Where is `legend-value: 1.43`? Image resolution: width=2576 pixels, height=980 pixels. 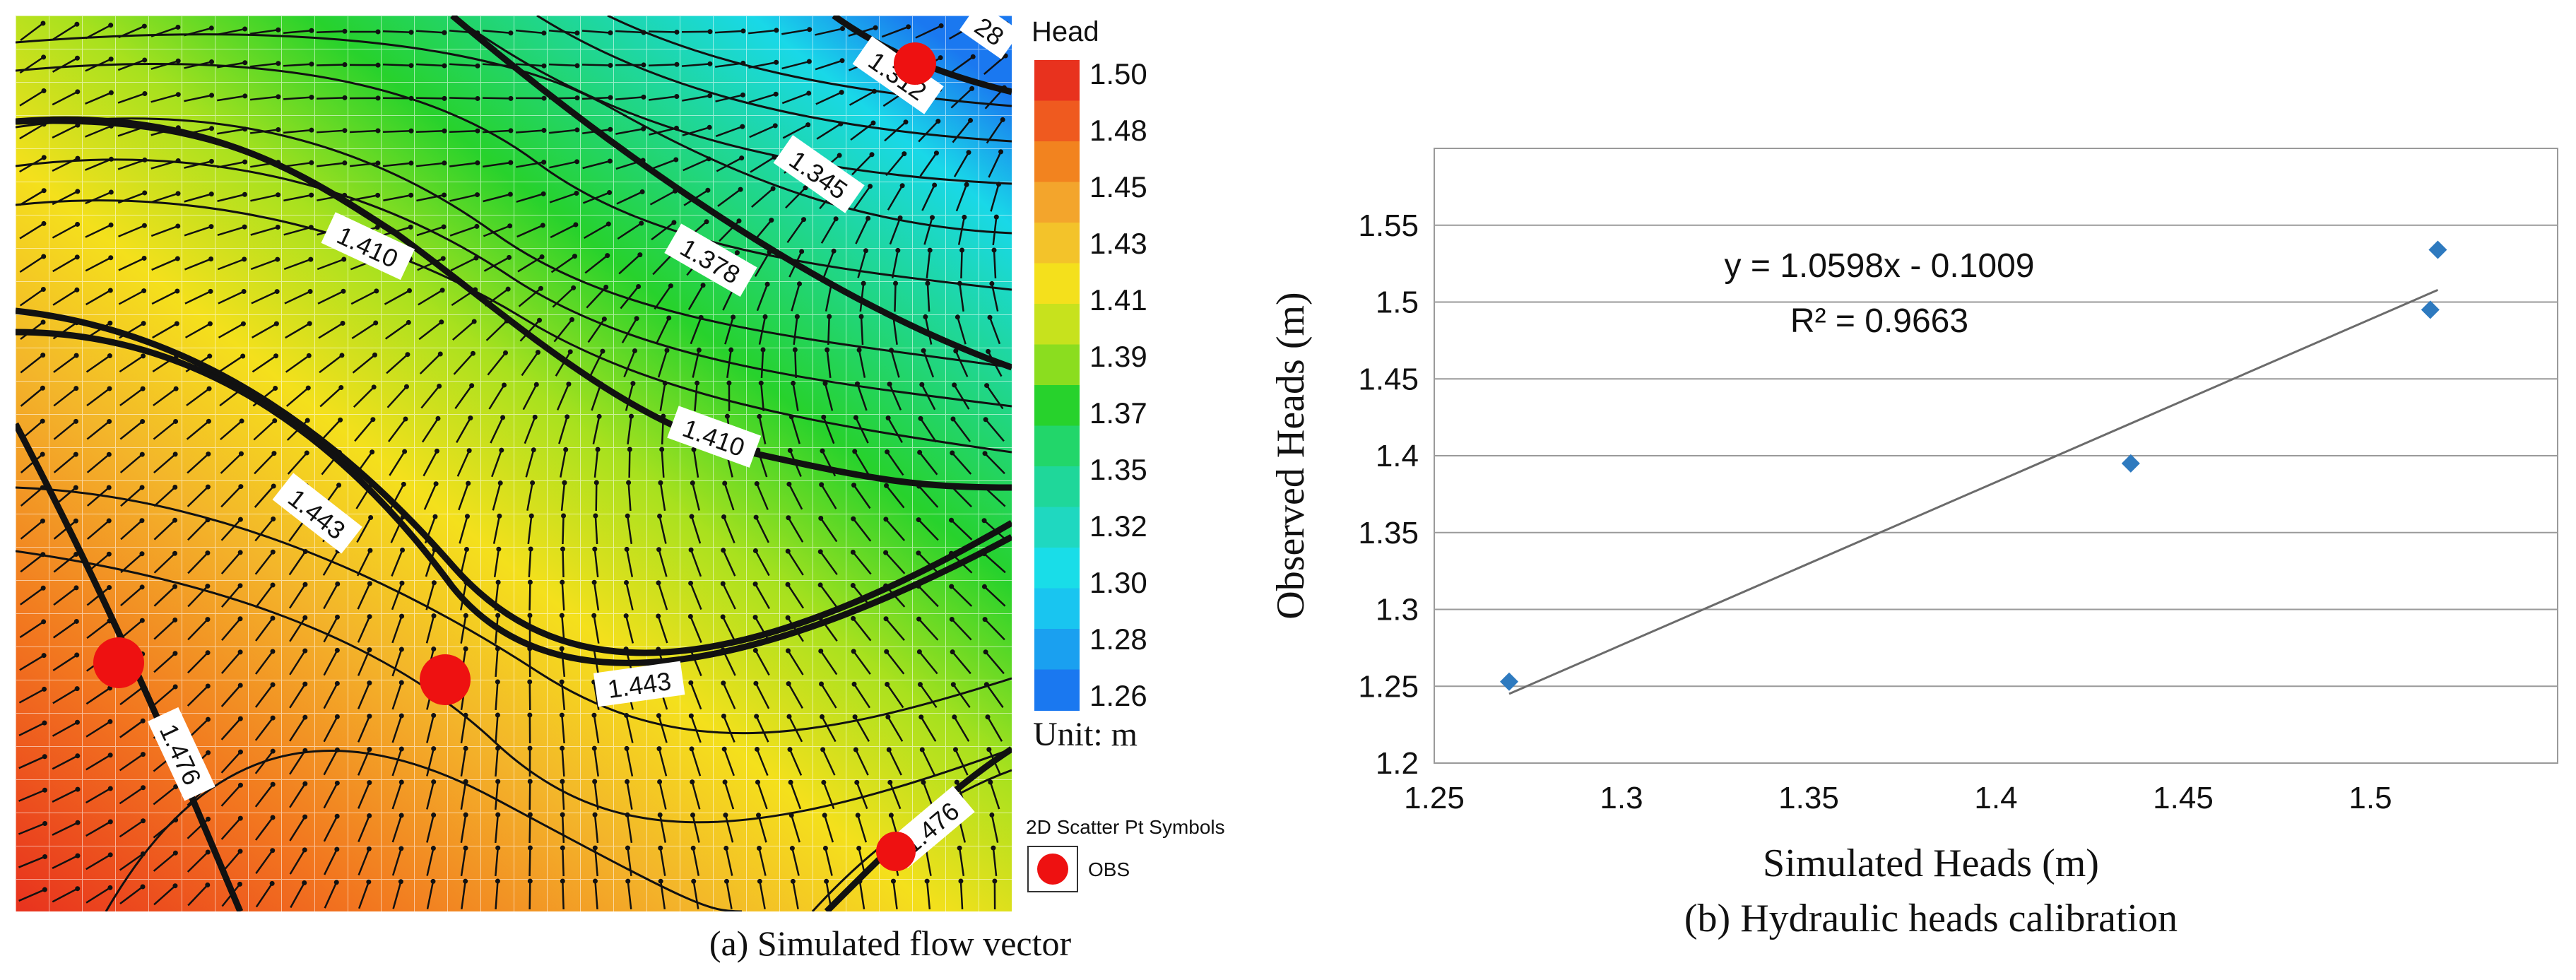
legend-value: 1.43 is located at coordinates (1118, 243).